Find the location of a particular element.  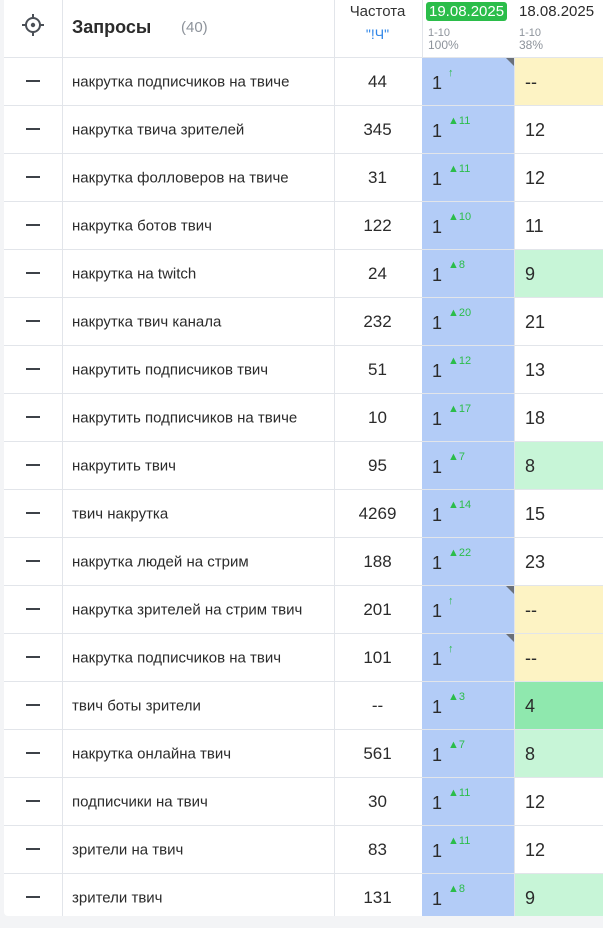

query-cell: накрутка твич канала is located at coordinates (198, 321).